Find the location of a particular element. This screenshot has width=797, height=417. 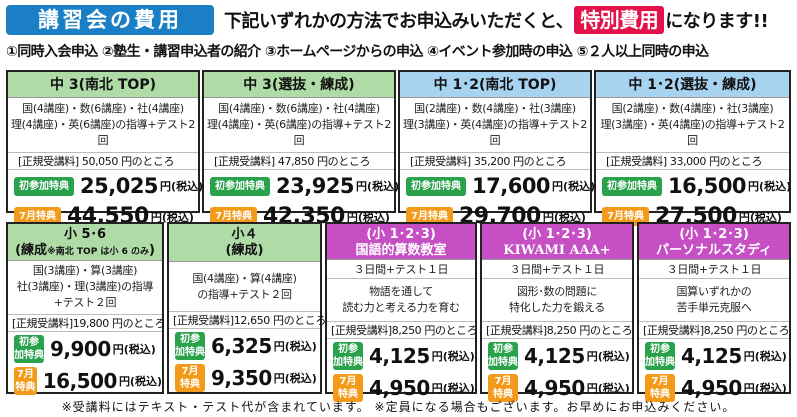

course-description-line: 国(4講座)・数(6講座)・社(4講座) is located at coordinates (299, 108).